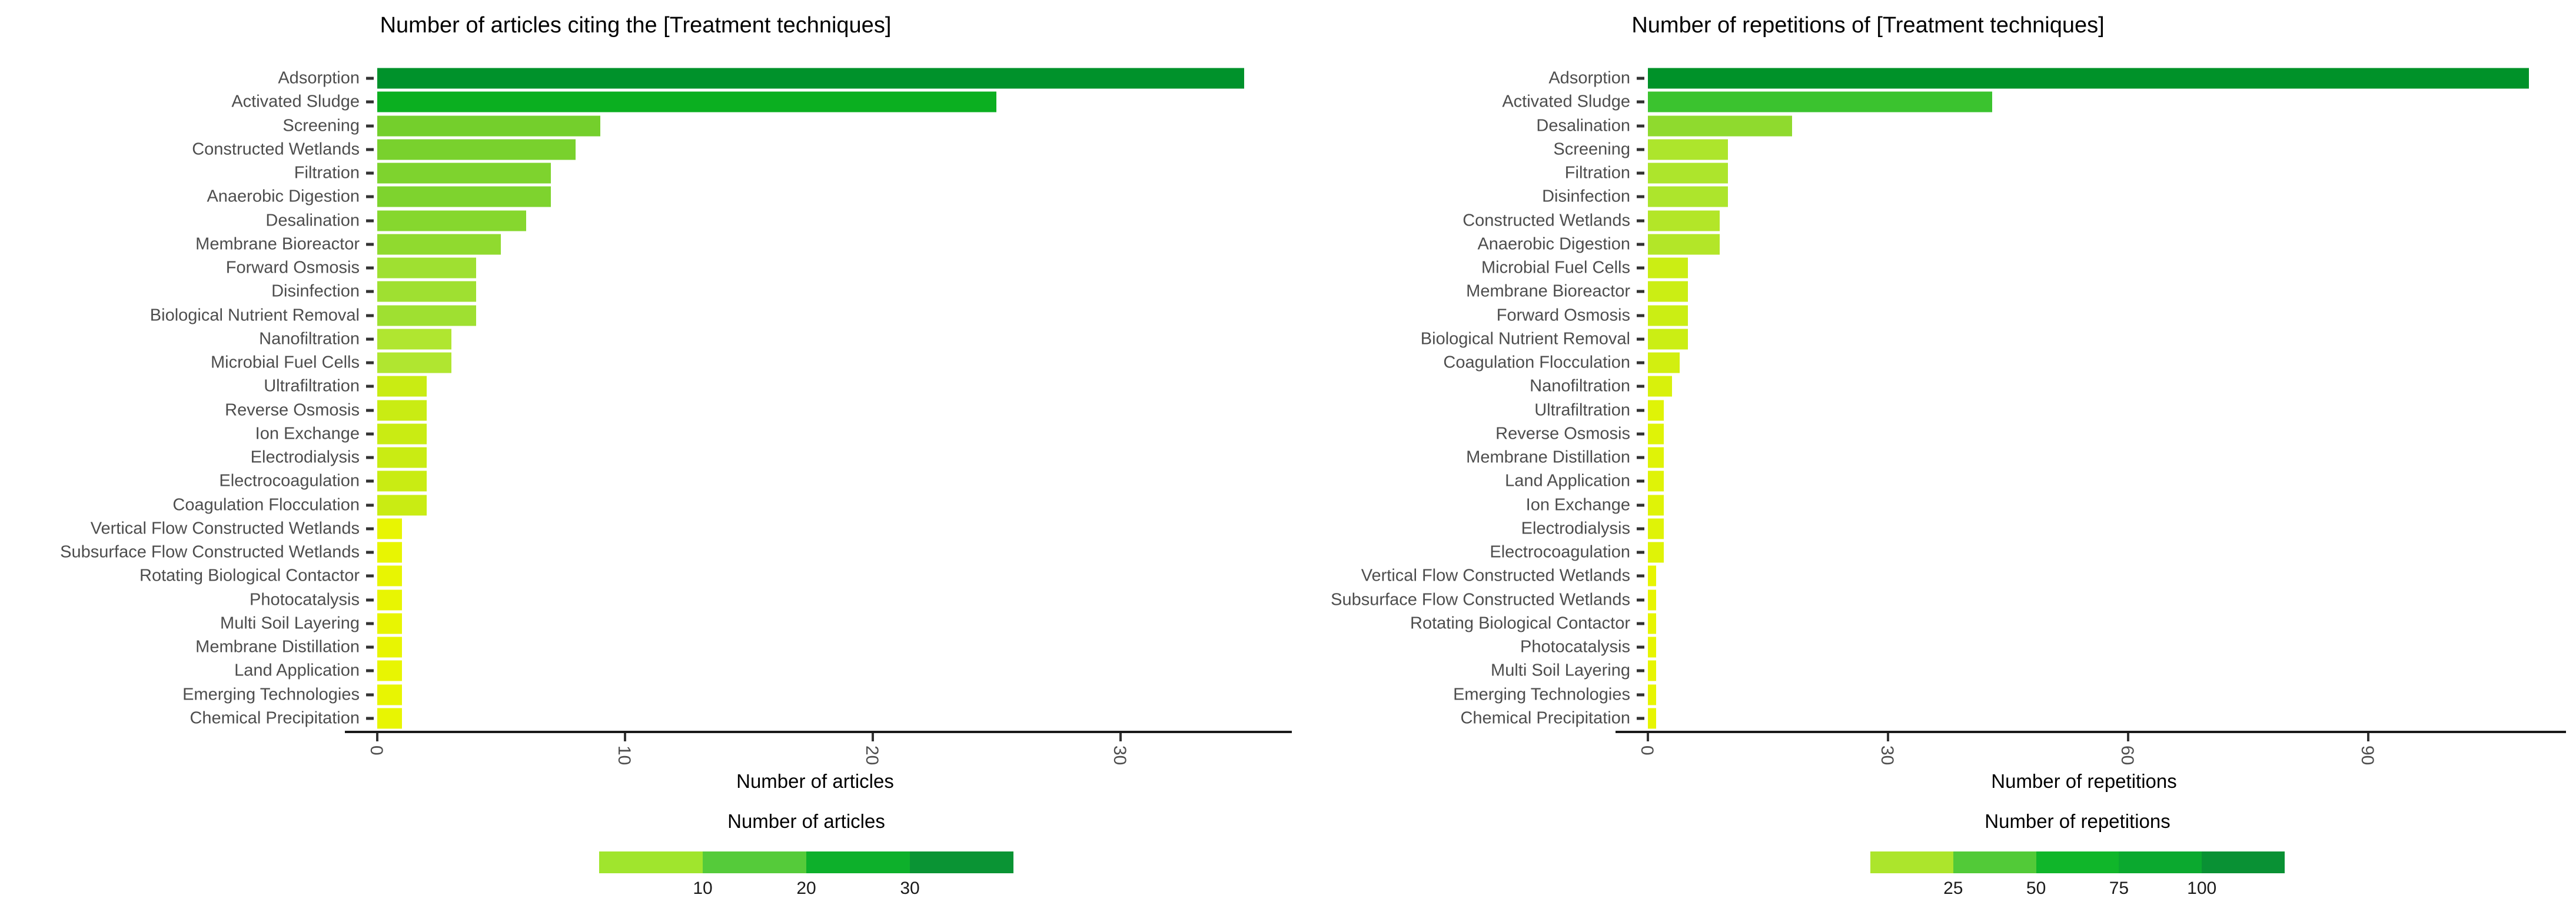  What do you see at coordinates (1525, 339) in the screenshot?
I see `category-label: Biological Nutrient Removal` at bounding box center [1525, 339].